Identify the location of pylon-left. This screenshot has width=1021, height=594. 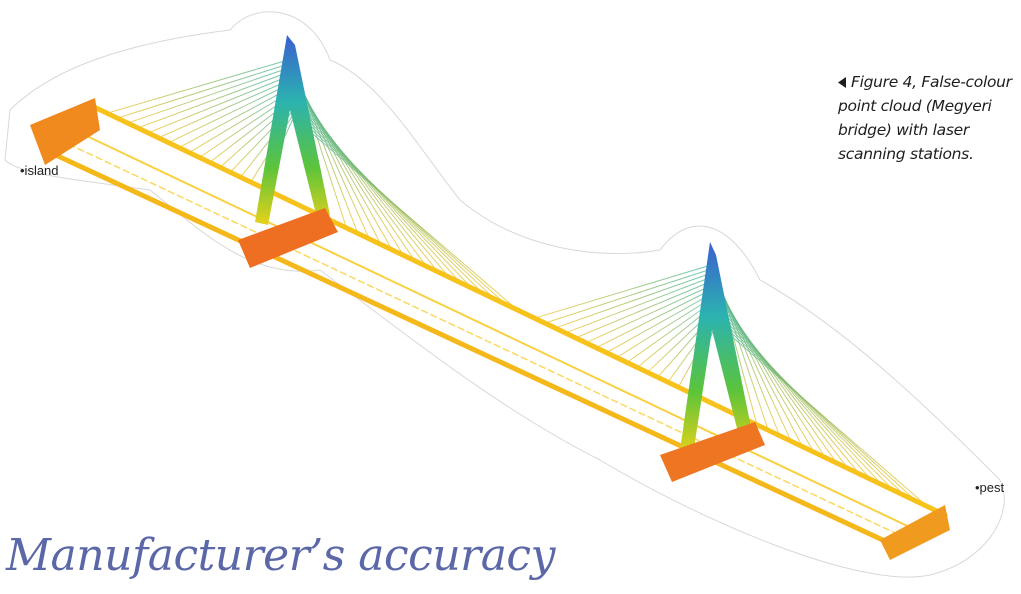
(292, 130).